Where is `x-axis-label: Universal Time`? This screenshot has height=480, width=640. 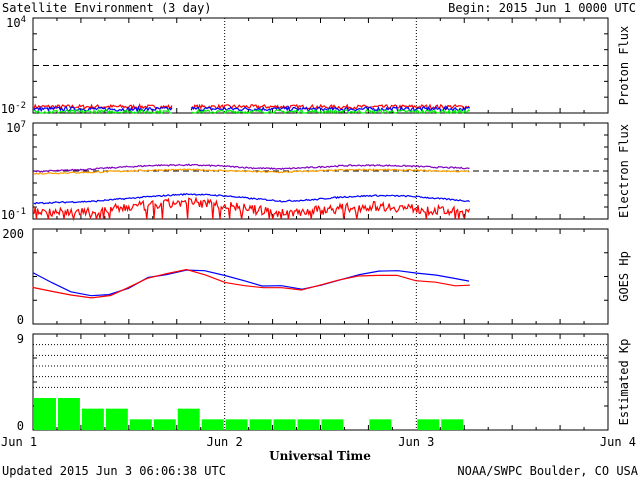
x-axis-label: Universal Time is located at coordinates (320, 456).